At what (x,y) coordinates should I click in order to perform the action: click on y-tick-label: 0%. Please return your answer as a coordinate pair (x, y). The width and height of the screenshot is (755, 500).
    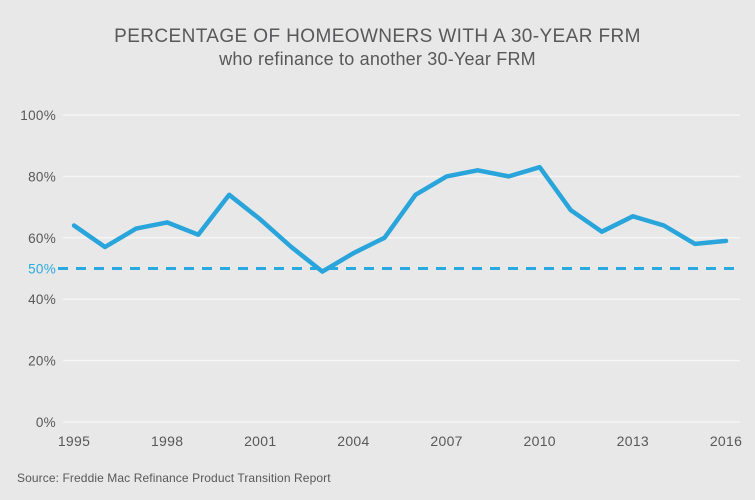
    Looking at the image, I should click on (46, 422).